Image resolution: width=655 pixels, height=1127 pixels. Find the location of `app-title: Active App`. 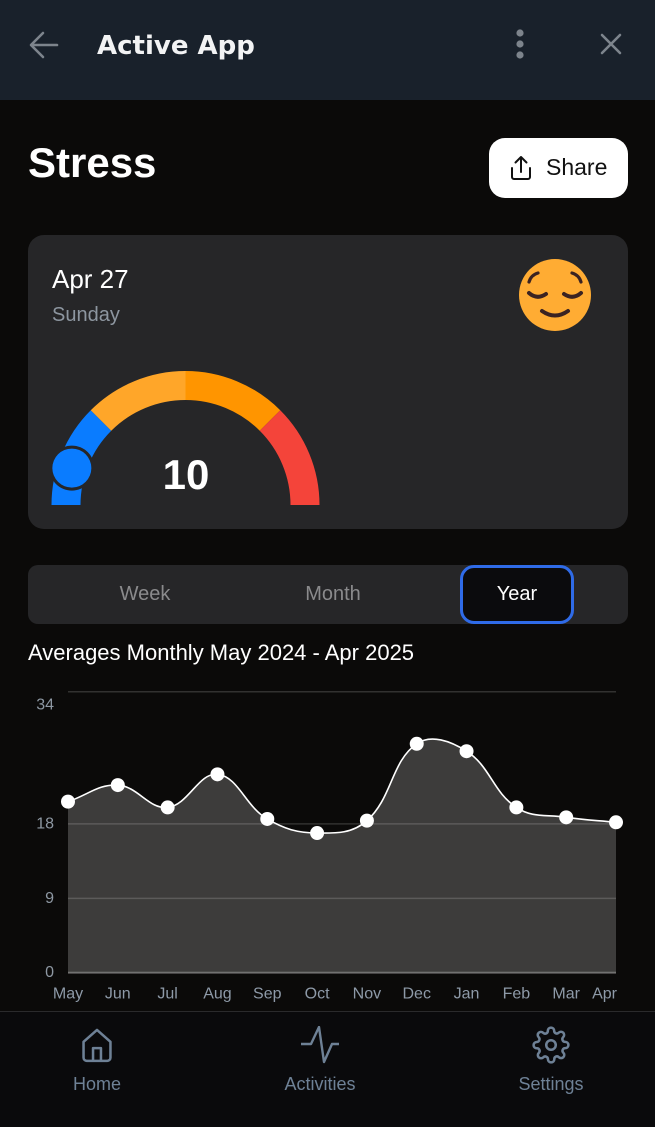

app-title: Active App is located at coordinates (176, 46).